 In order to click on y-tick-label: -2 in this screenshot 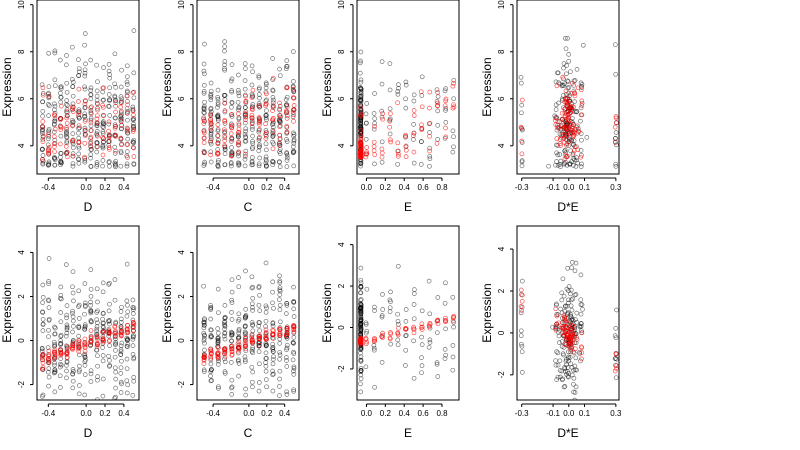, I will do `click(181, 384)`.